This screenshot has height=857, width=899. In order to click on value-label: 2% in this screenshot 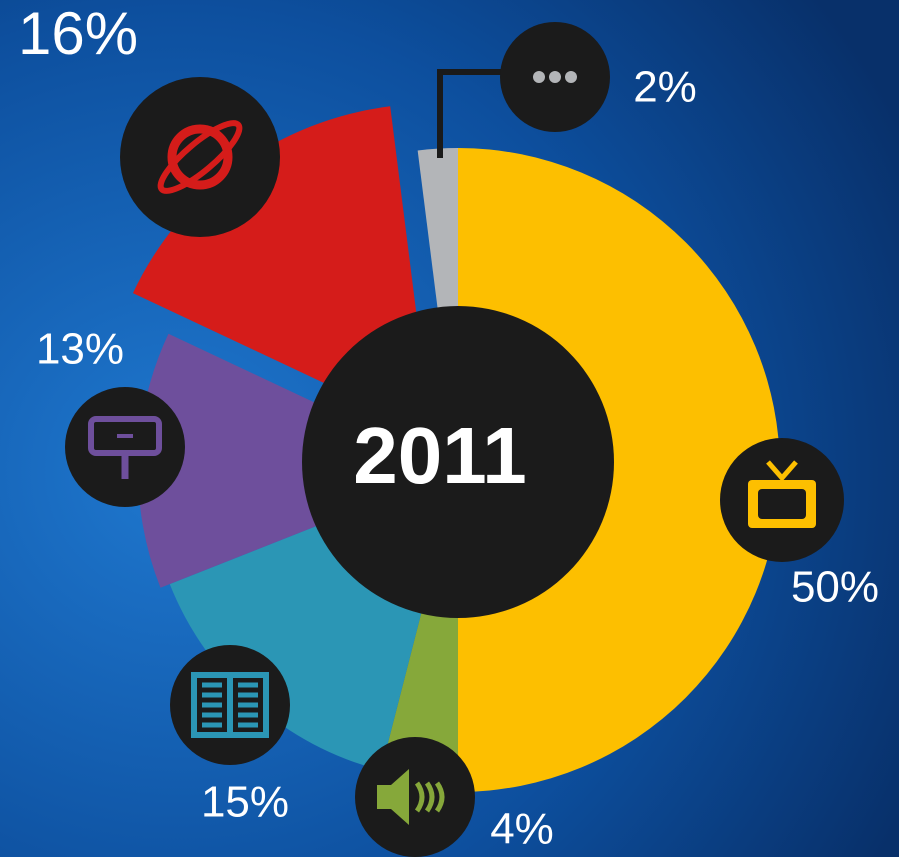, I will do `click(665, 87)`.